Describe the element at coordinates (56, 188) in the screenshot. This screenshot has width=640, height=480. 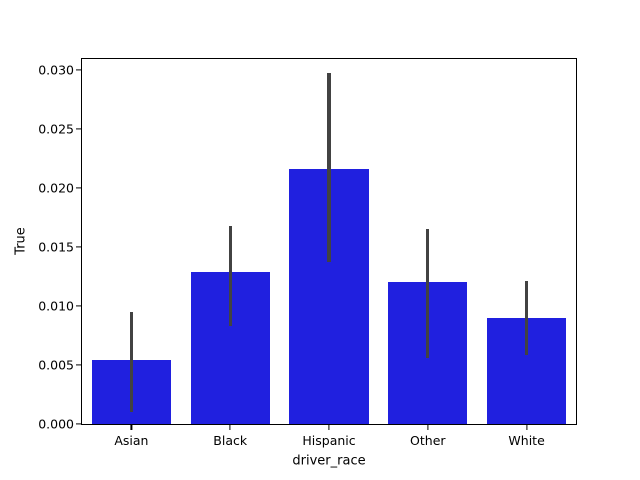
I see `y-tick-label: 0.020` at that location.